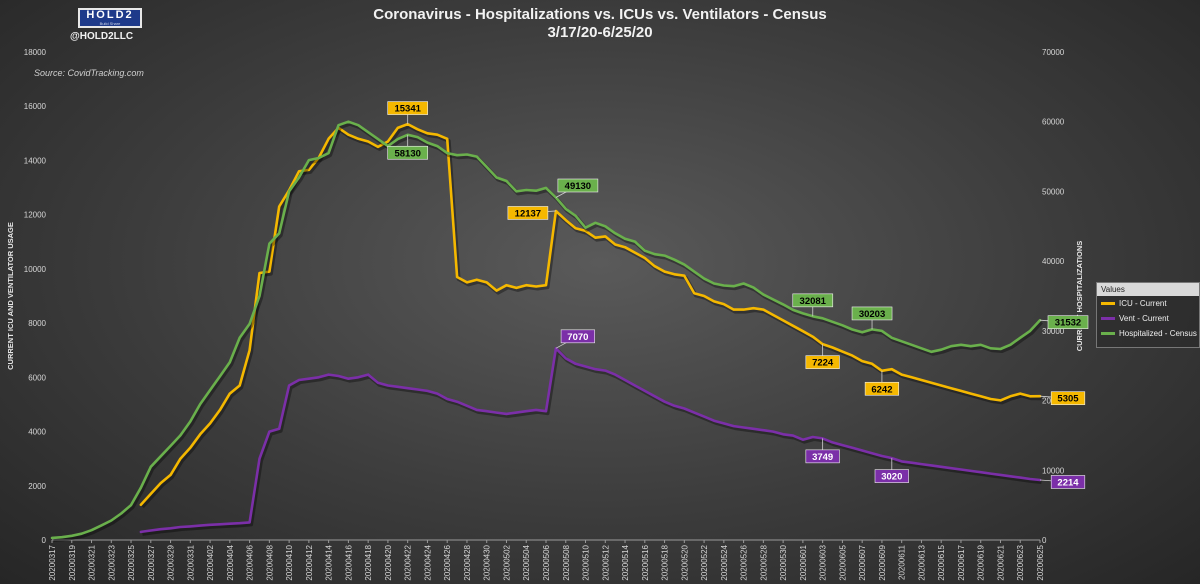  Describe the element at coordinates (388, 562) in the screenshot. I see `x-tick-label: 20200420` at that location.